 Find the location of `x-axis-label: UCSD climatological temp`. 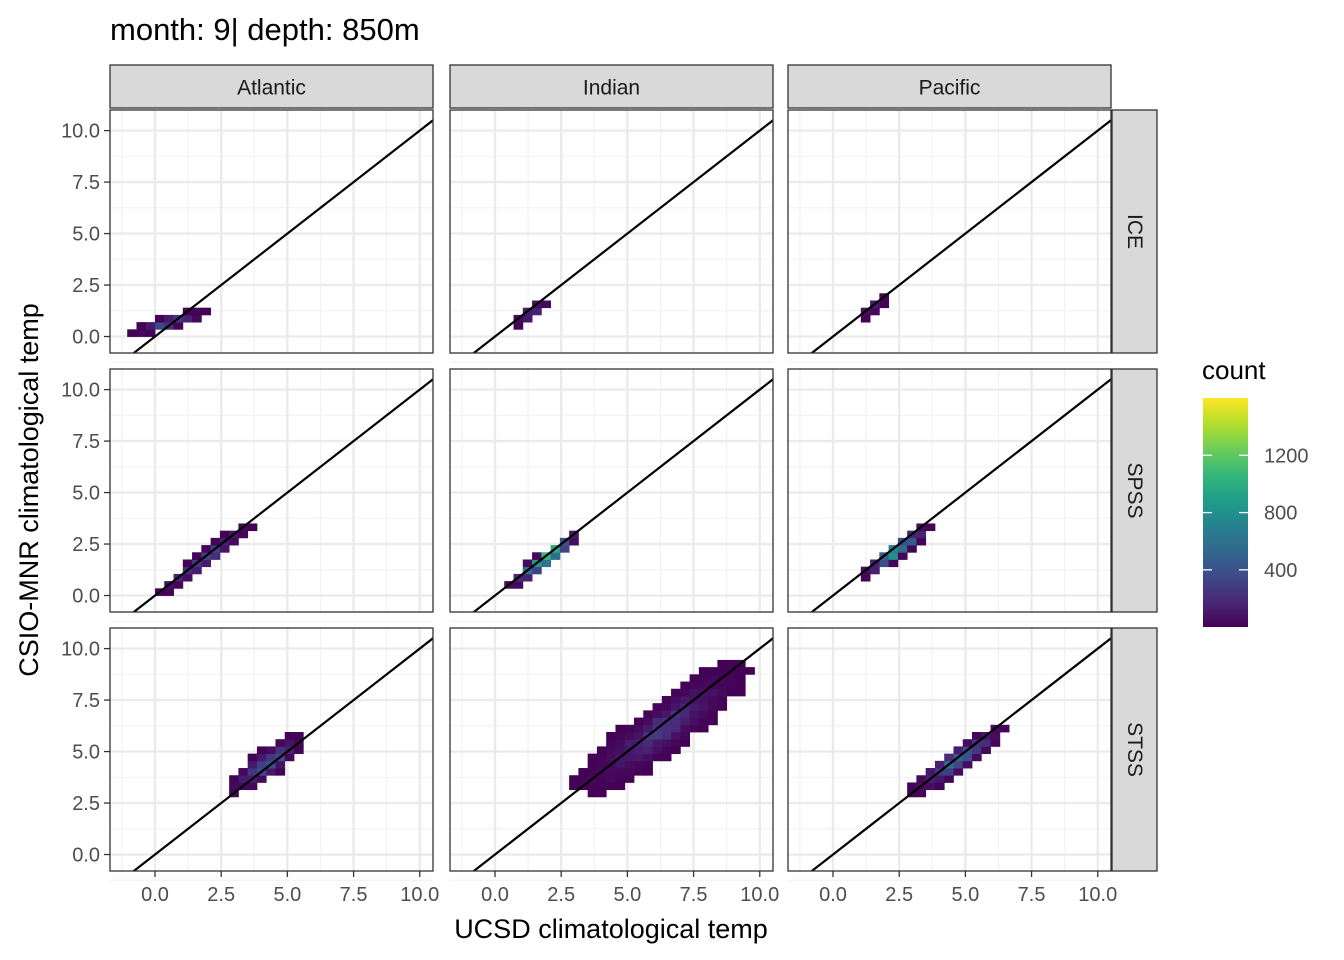

x-axis-label: UCSD climatological temp is located at coordinates (611, 929).